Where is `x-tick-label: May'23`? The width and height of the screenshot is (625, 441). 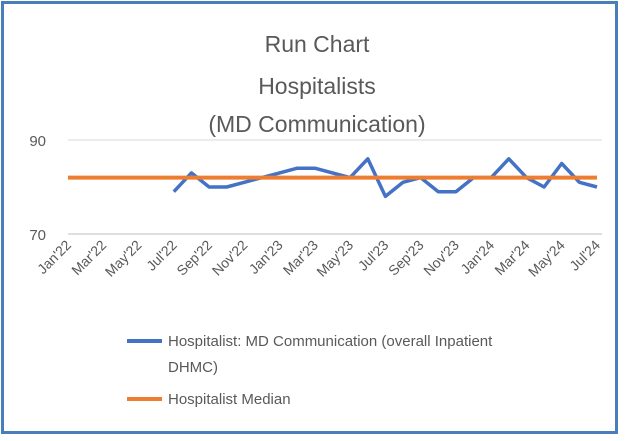
x-tick-label: May'23 is located at coordinates (334, 258).